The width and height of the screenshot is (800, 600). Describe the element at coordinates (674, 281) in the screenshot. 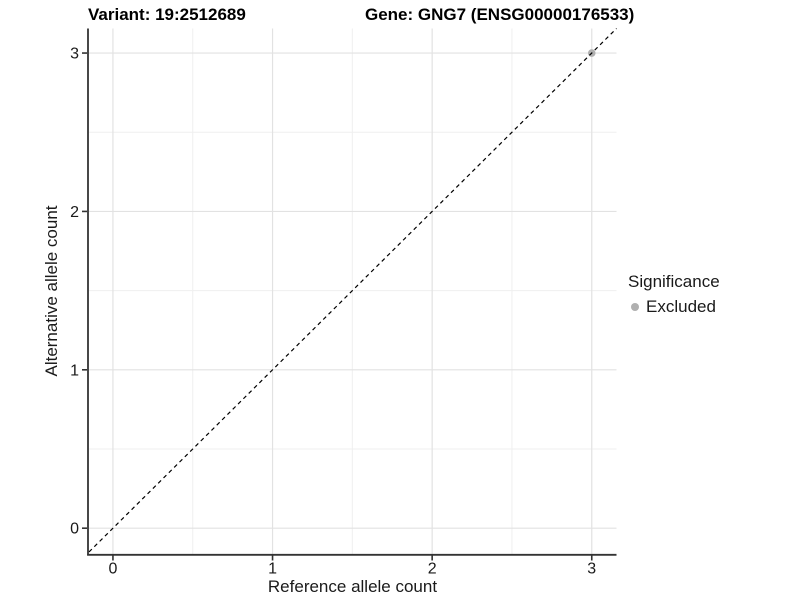

I see `legend-title: Significance` at that location.